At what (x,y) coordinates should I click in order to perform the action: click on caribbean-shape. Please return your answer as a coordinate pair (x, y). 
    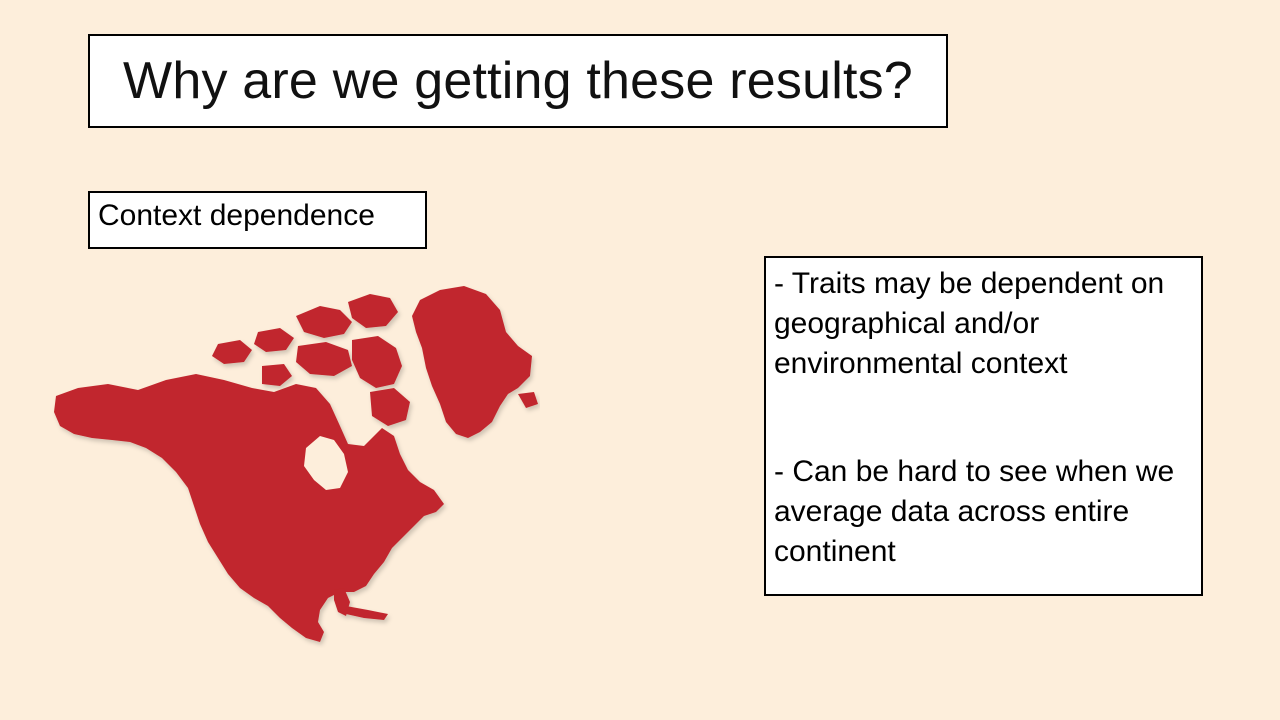
    Looking at the image, I should click on (367, 613).